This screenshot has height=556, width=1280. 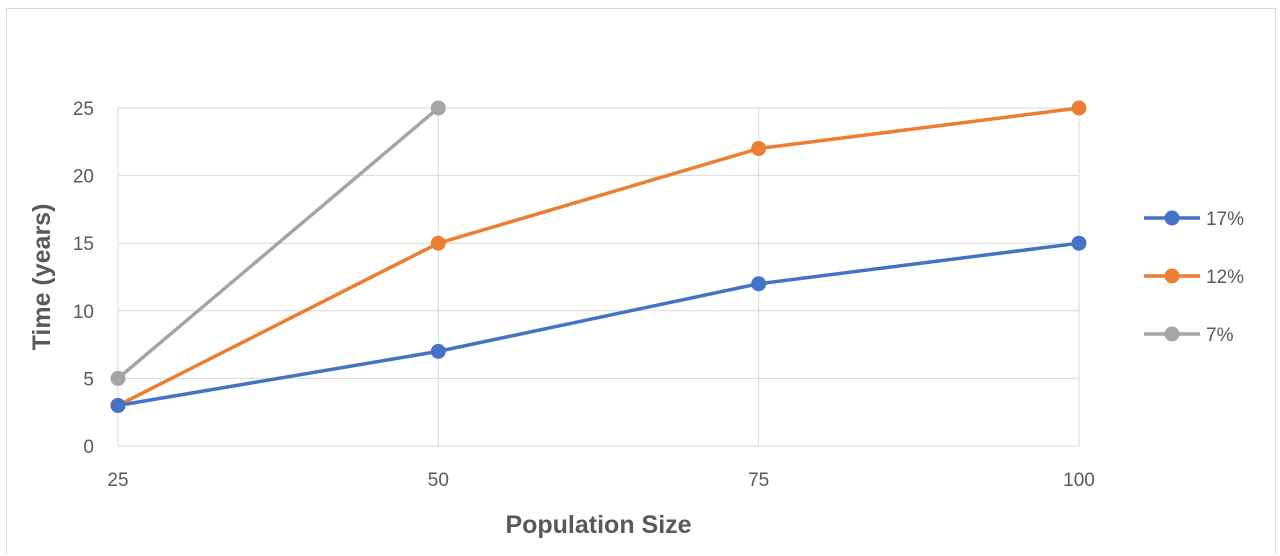 I want to click on legend-item: 17%, so click(x=1194, y=219).